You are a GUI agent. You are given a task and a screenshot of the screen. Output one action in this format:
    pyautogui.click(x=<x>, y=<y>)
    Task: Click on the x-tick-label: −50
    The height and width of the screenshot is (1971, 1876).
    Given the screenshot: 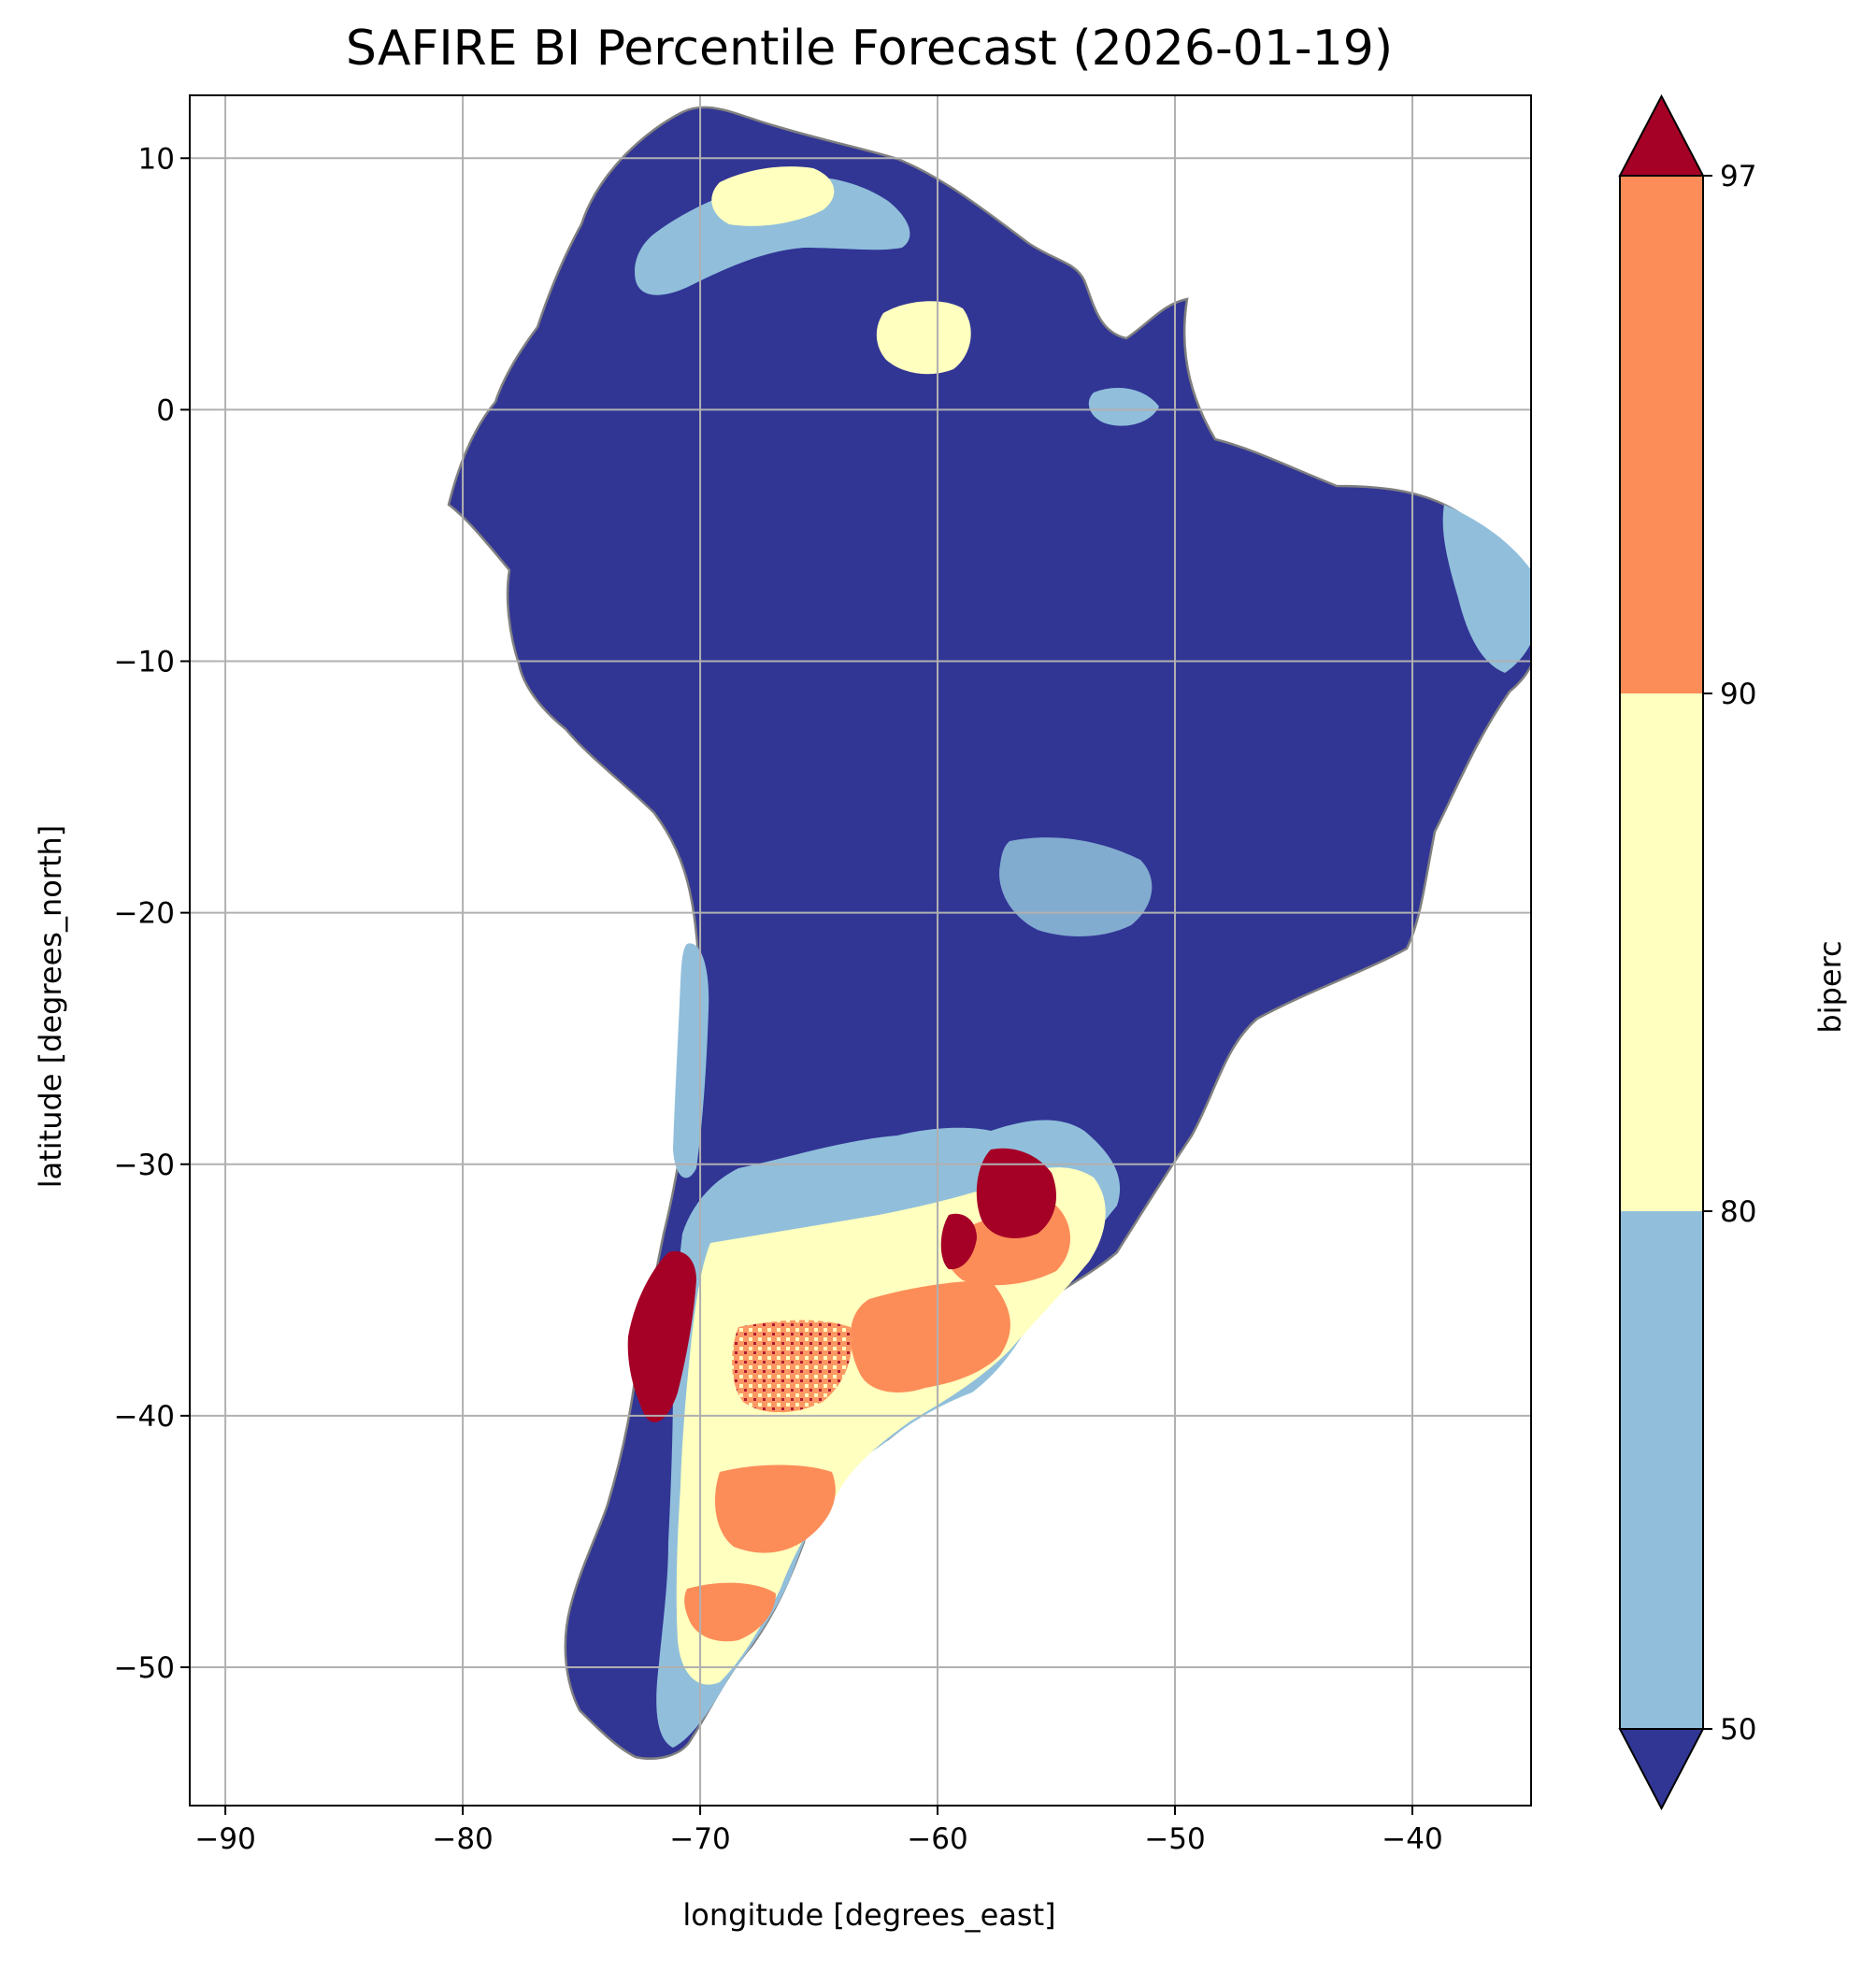 What is the action you would take?
    pyautogui.click(x=1174, y=1839)
    